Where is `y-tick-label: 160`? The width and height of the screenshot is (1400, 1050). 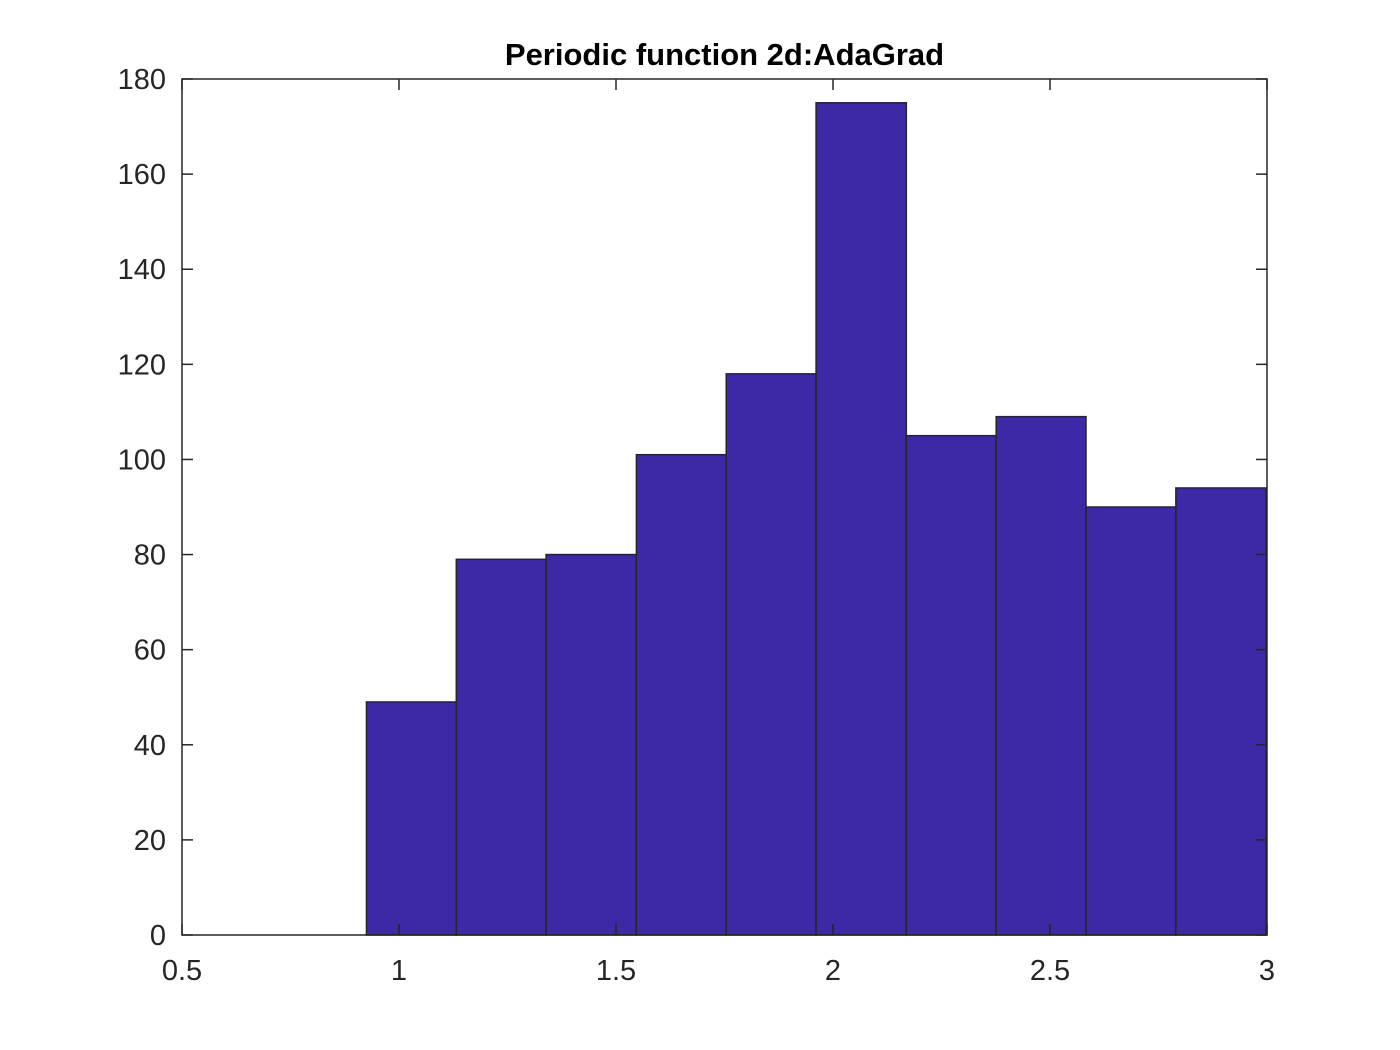
y-tick-label: 160 is located at coordinates (142, 175).